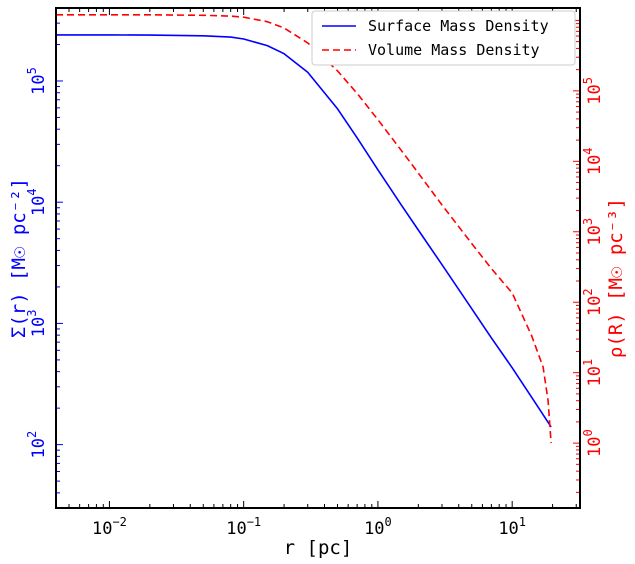  I want to click on y-left-tick-label: 10², so click(37, 445).